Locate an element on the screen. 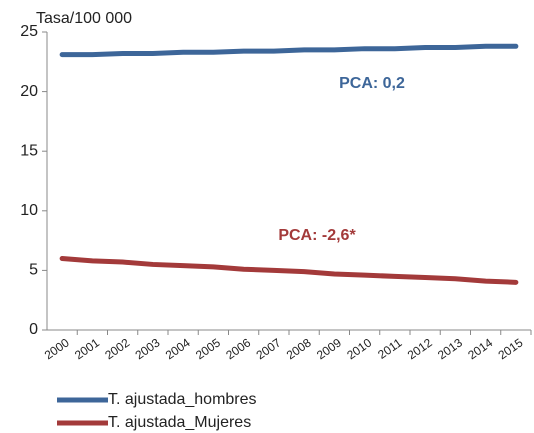 This screenshot has height=433, width=534. y-tick-label: 0 is located at coordinates (33, 329).